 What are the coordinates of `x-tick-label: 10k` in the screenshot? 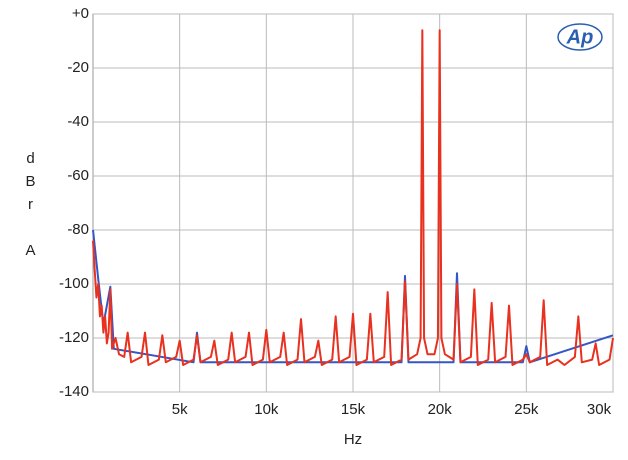 It's located at (266, 409).